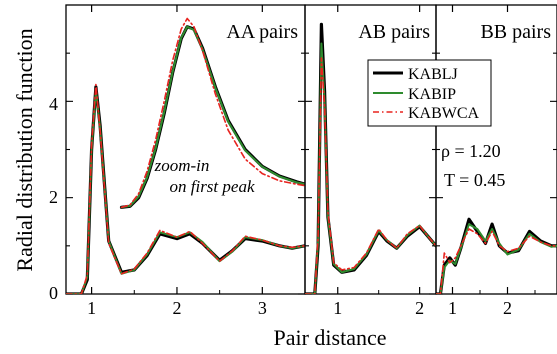  I want to click on y-tick-label-4: 4, so click(53, 104).